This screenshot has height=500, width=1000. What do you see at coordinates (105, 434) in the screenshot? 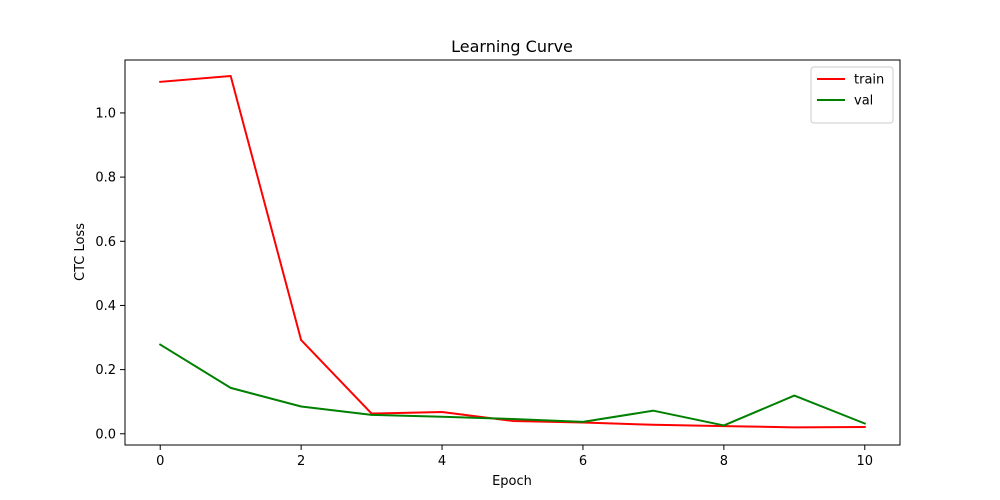
I see `y-tick-label: 0.0` at bounding box center [105, 434].